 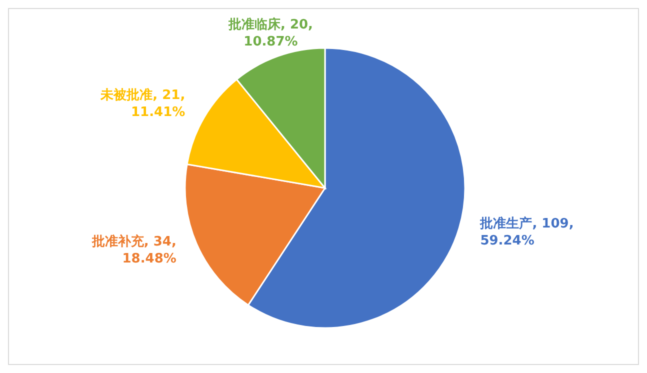 What do you see at coordinates (526, 231) in the screenshot?
I see `slice-label: 批准生产, 109, 59.24%` at bounding box center [526, 231].